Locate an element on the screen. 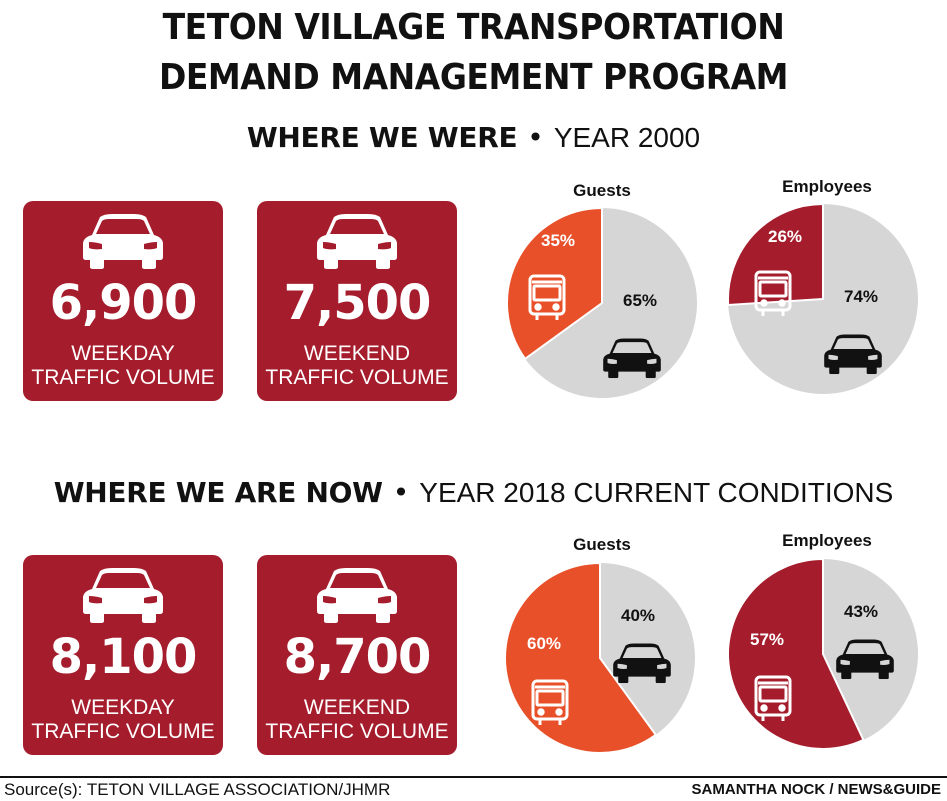  weekend-traffic-card-2000: 7,500 WEEKEND TRAFFIC VOLUME is located at coordinates (357, 301).